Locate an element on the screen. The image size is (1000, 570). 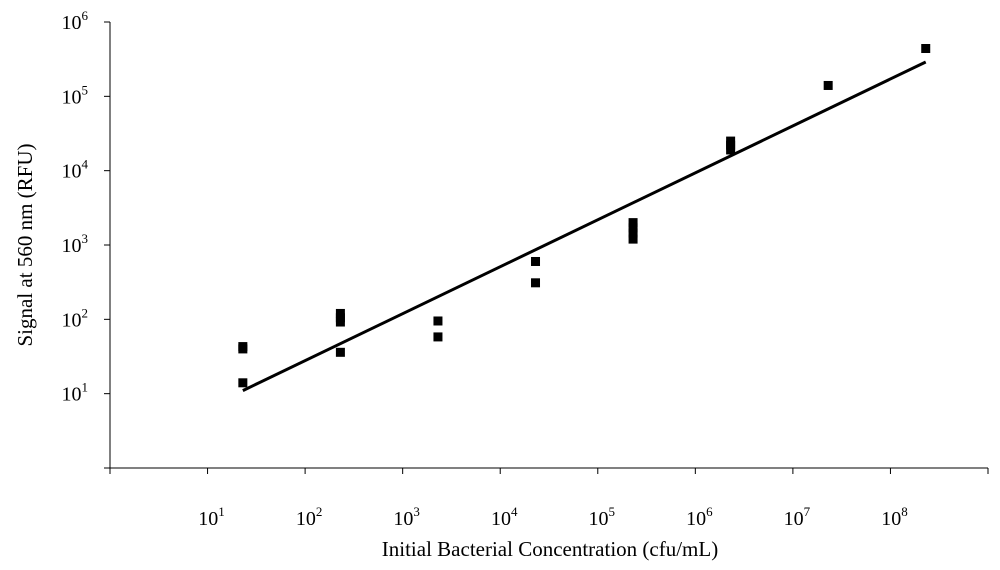
x-tick-label: 10⁸ is located at coordinates (894, 517).